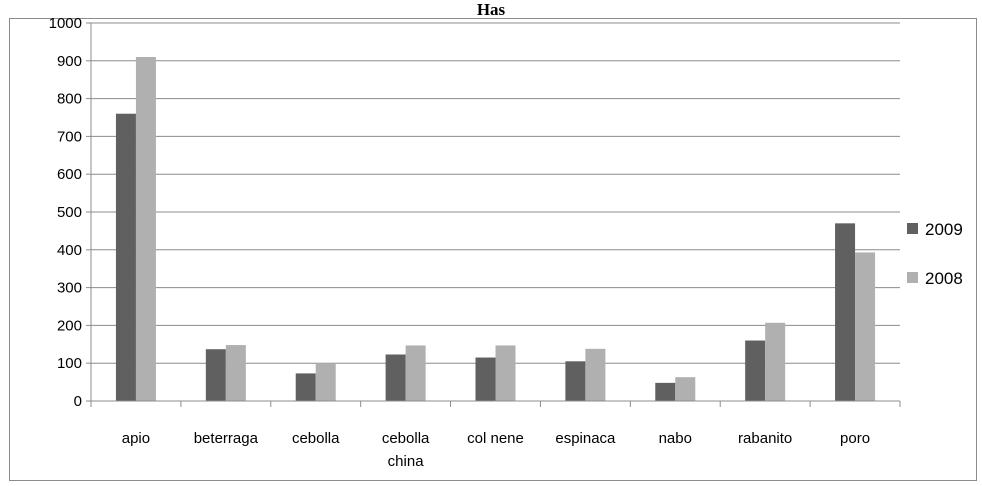 The height and width of the screenshot is (486, 982). Describe the element at coordinates (69, 250) in the screenshot. I see `y-tick-label: 400` at that location.